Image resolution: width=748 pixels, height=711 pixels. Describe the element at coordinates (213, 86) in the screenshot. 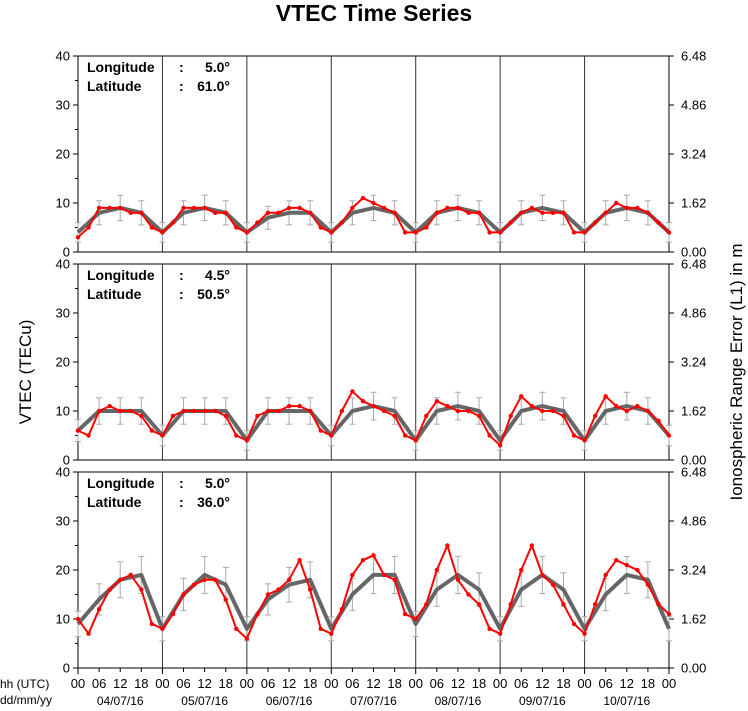

I see `latitude-value: 61.0°` at that location.